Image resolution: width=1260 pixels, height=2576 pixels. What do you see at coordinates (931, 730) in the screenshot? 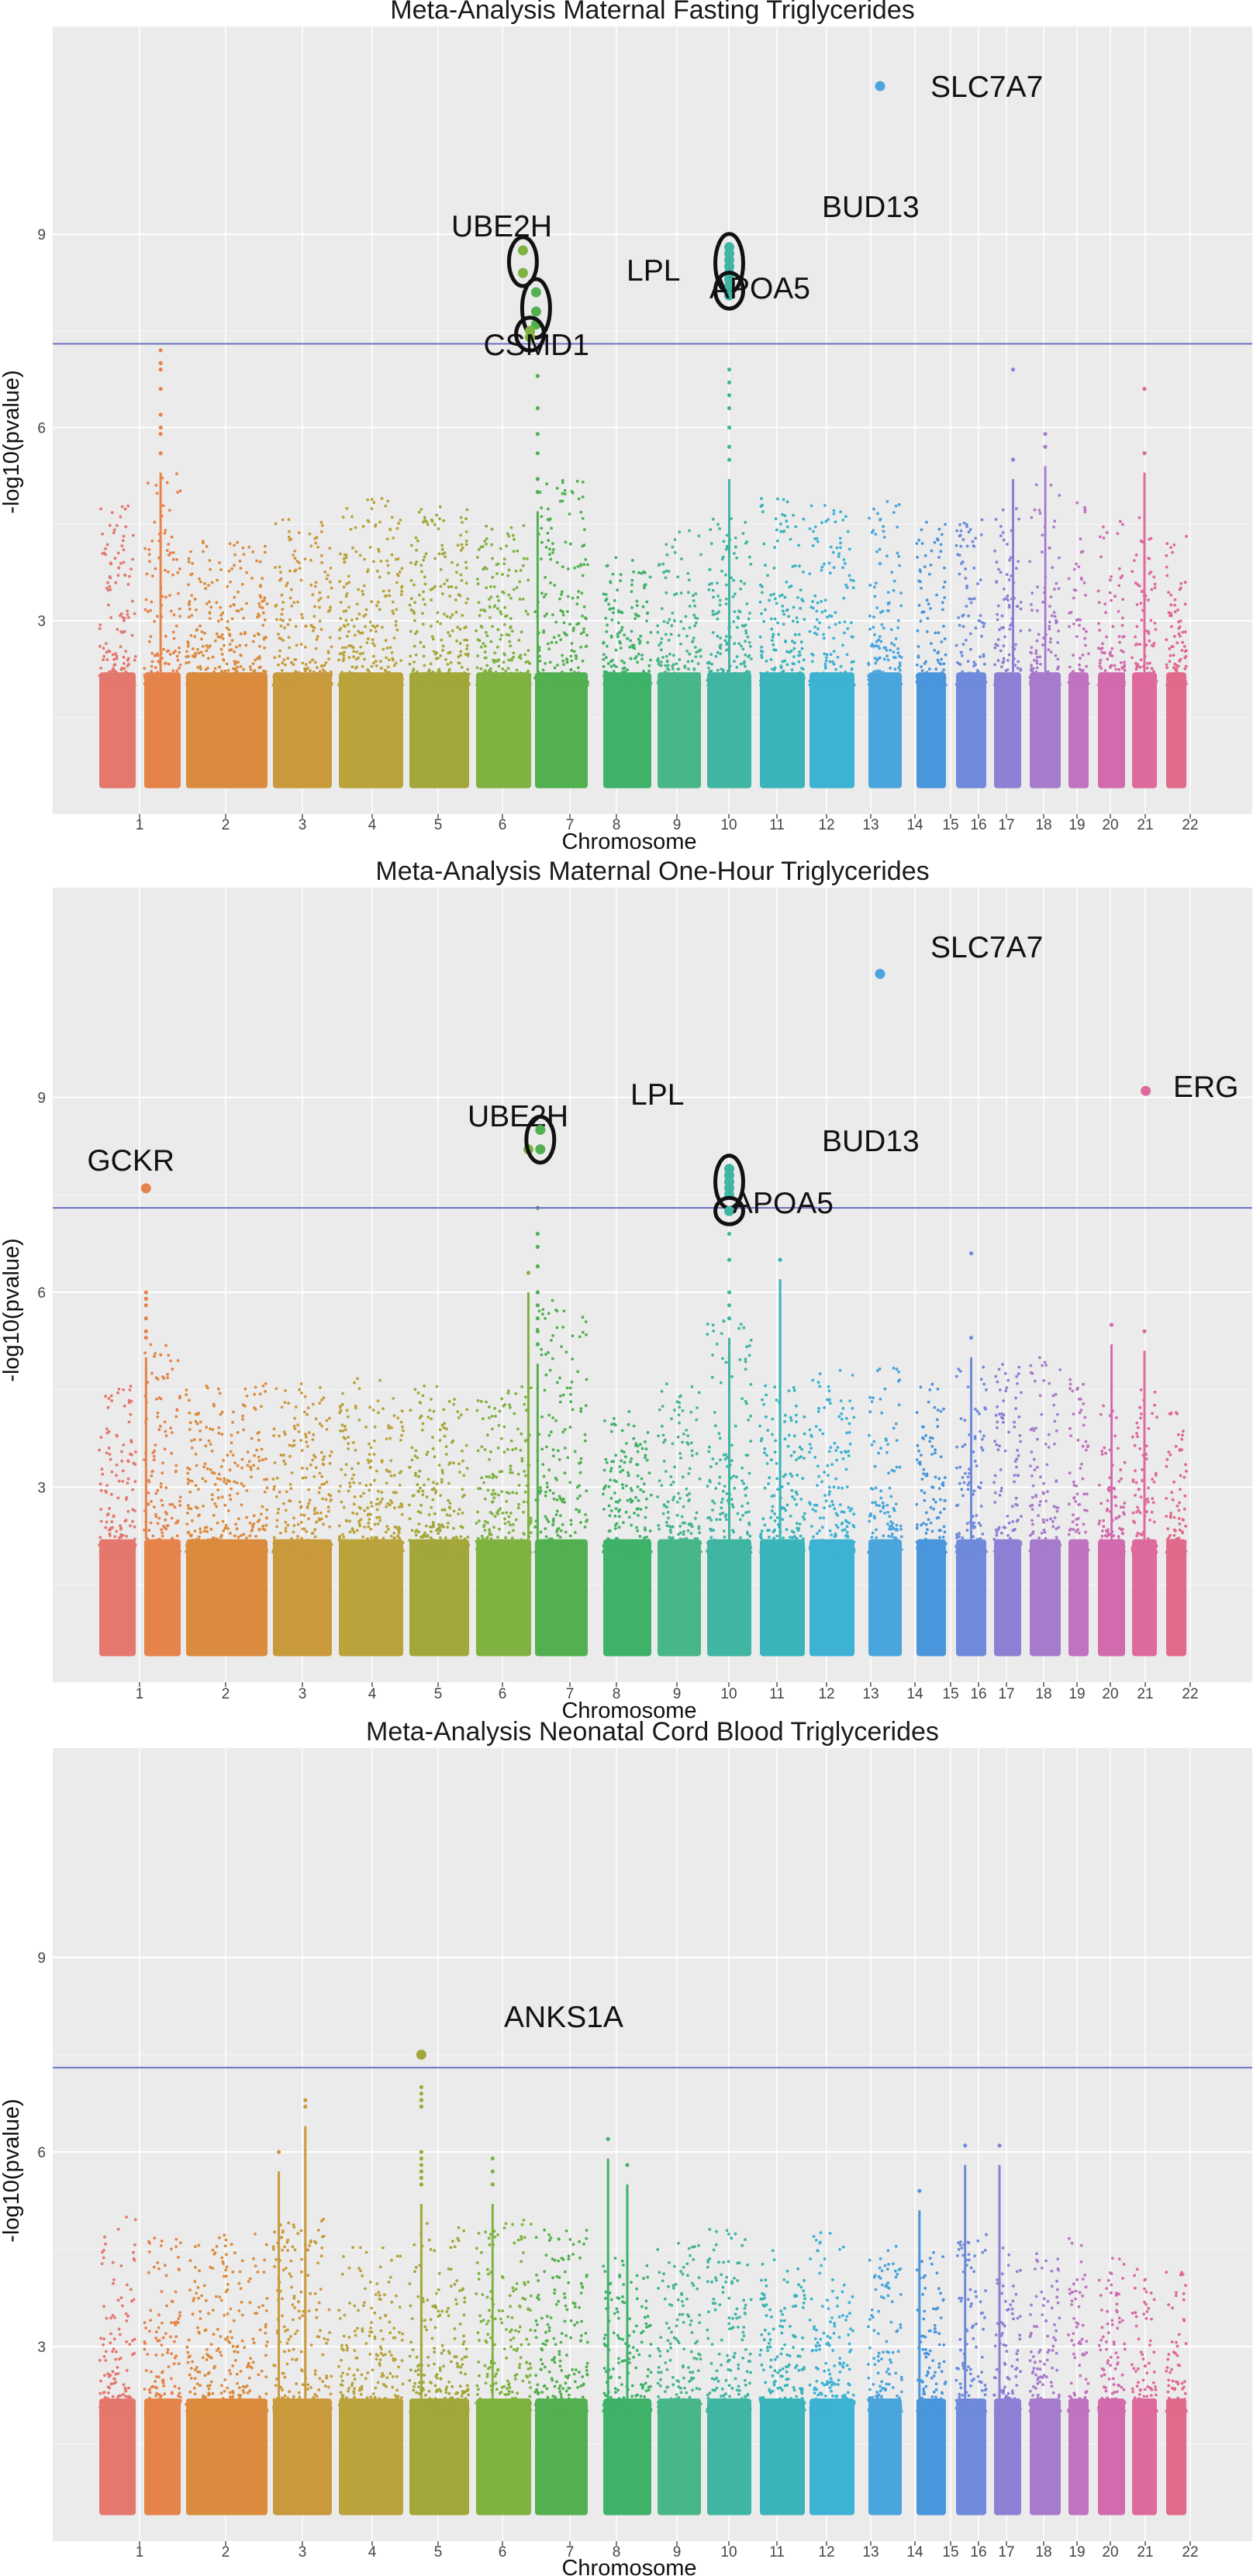
I see `chromosome-15-points` at bounding box center [931, 730].